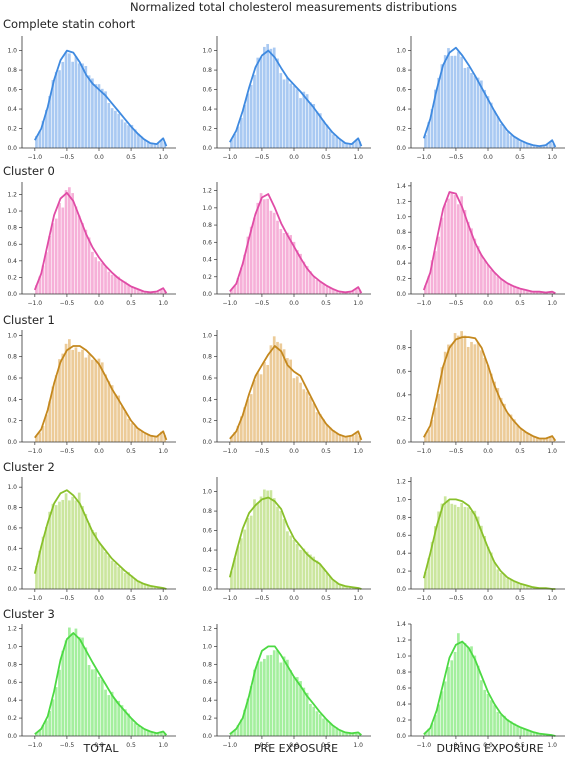 This screenshot has height=759, width=587. I want to click on plot-r3-c0: −1.0 −0.5 0.0 0.5 1.0 0.0 0.2 0.4 0.6 0.8 1.0, so click(91, 539).